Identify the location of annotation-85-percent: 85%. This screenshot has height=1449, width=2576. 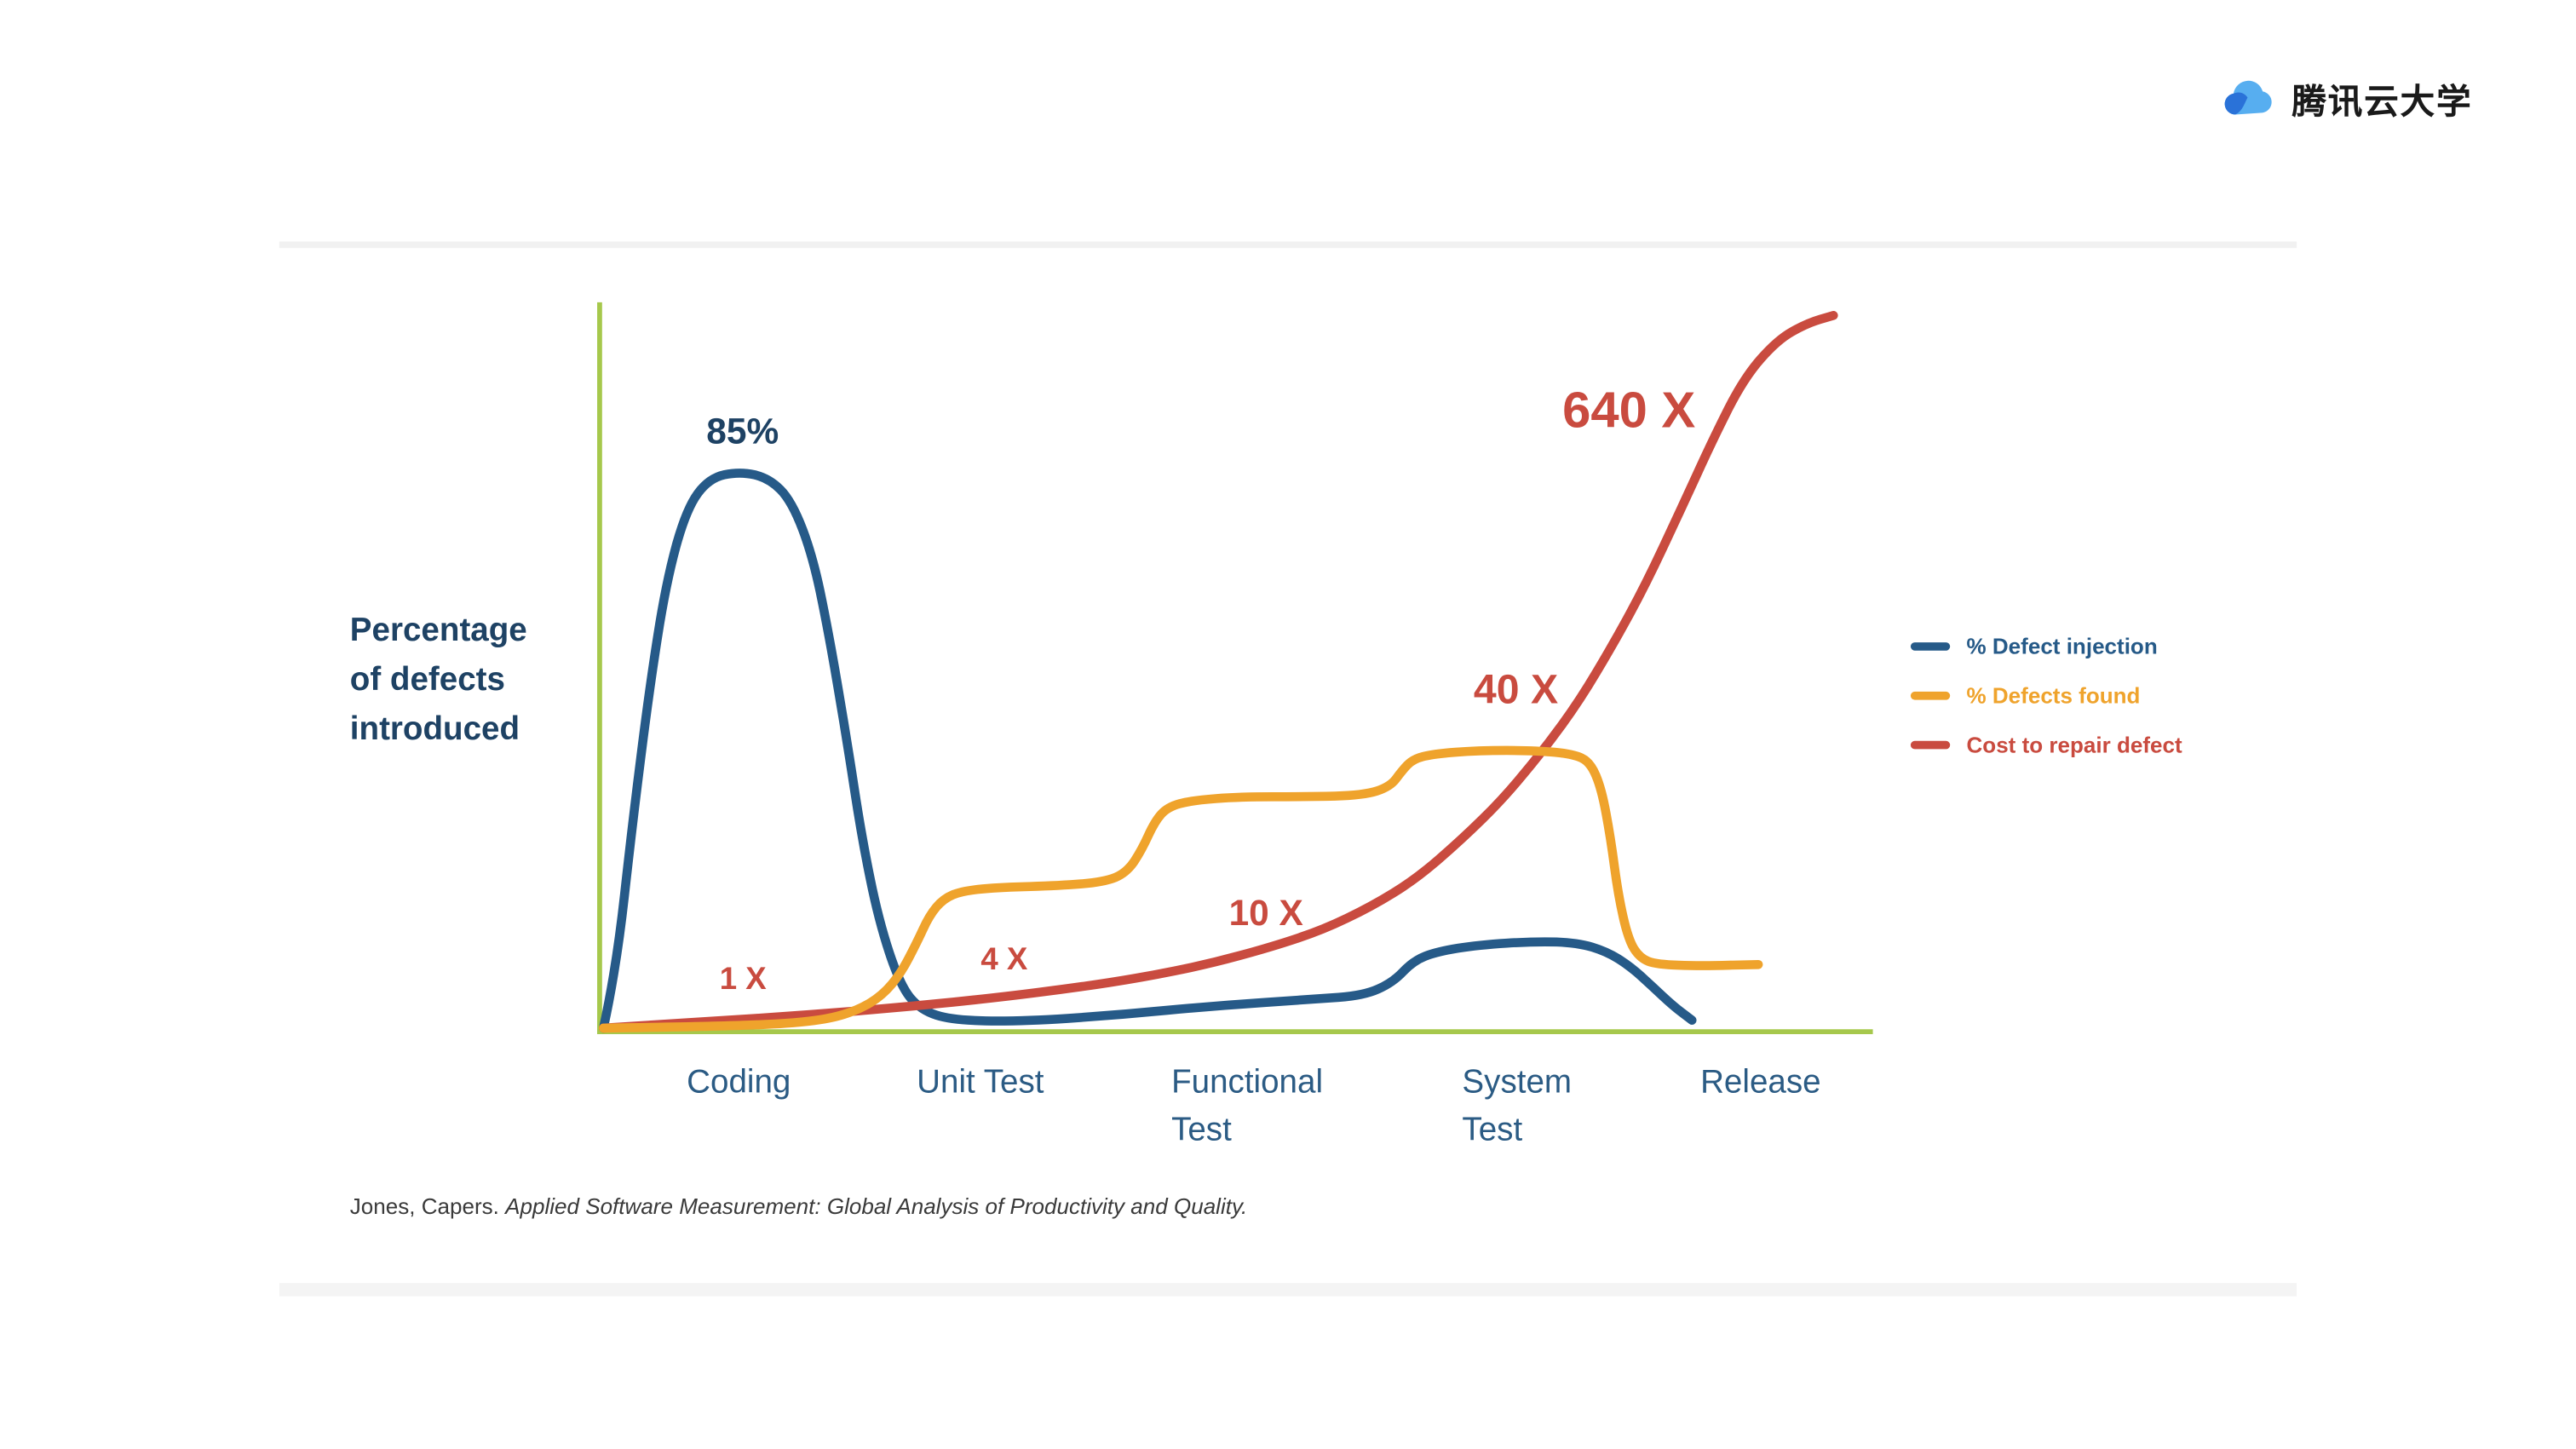
(742, 432).